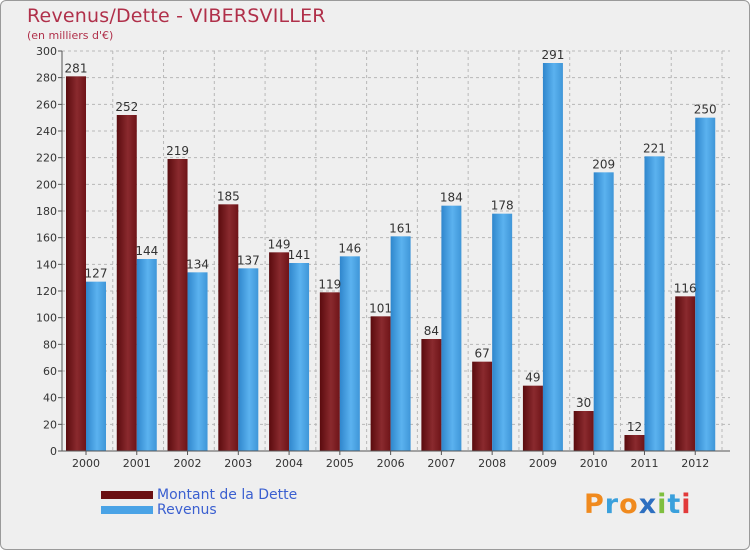  What do you see at coordinates (634, 427) in the screenshot?
I see `data-label-dette-2011: 12` at bounding box center [634, 427].